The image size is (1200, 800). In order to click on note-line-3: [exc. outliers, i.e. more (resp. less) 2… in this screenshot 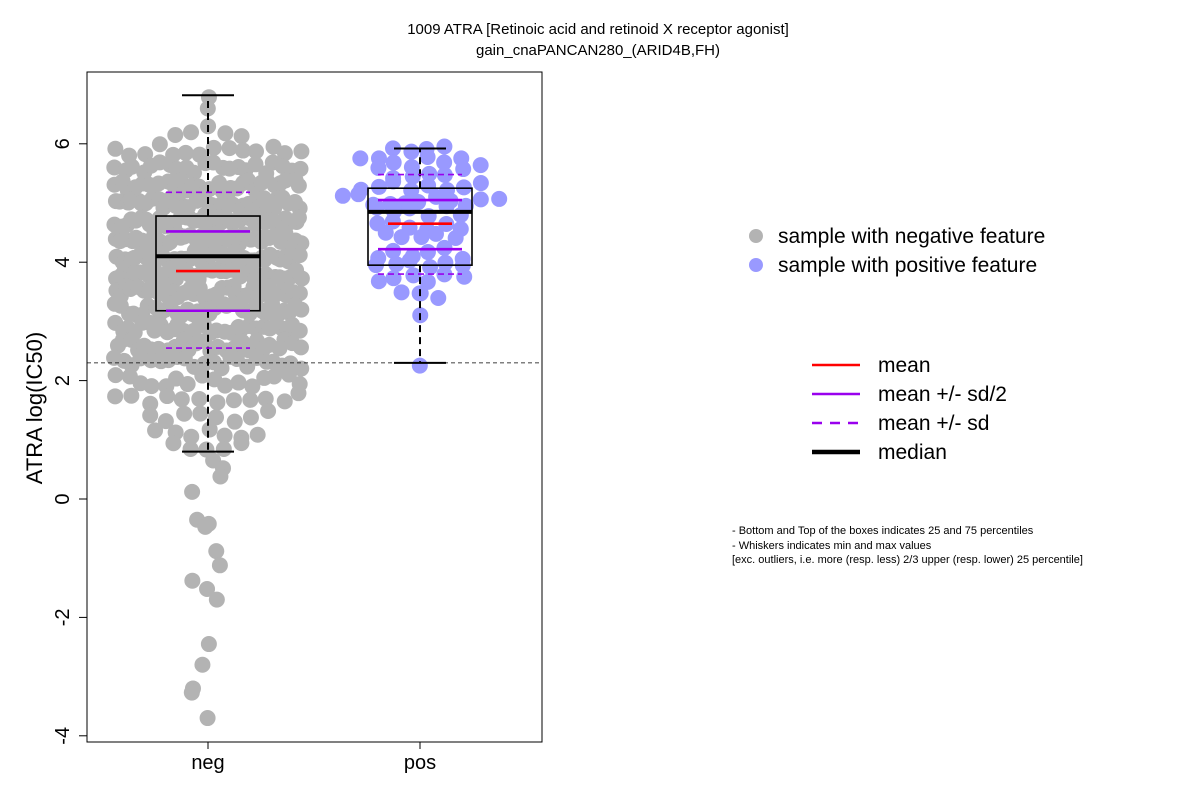, I will do `click(907, 560)`.